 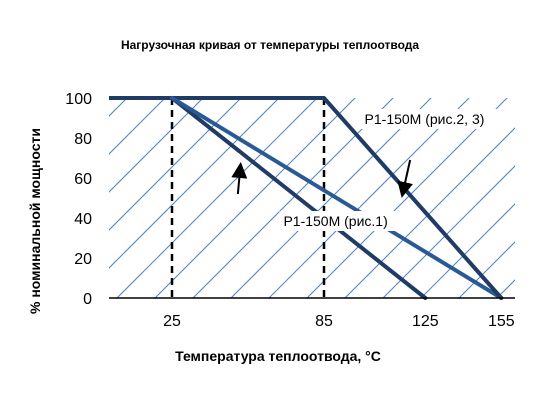 I want to click on y-tick-label: 20, so click(x=83, y=259).